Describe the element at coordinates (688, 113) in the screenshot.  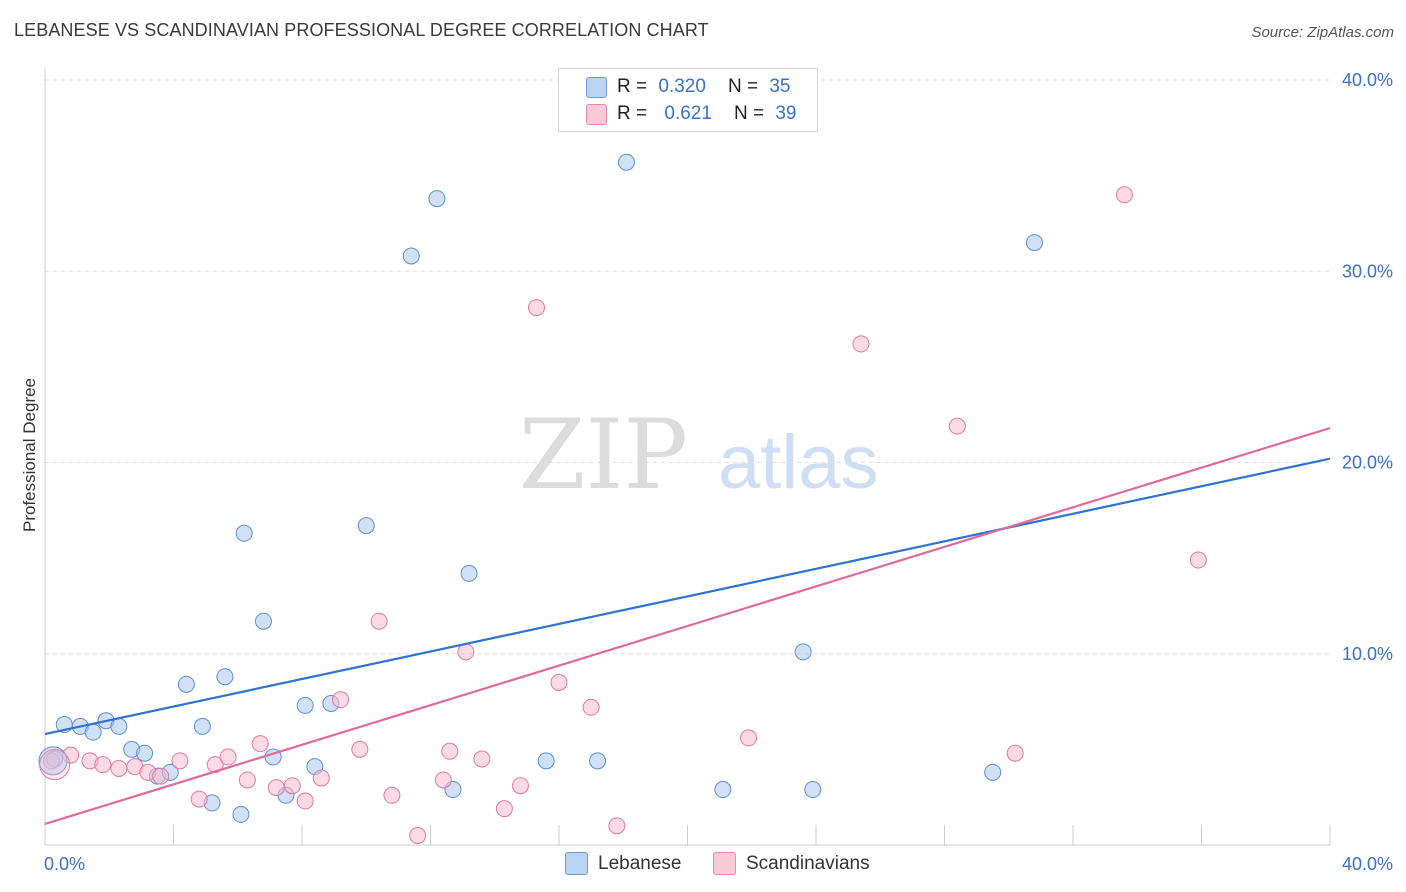
I see `r-value: 0.621` at that location.